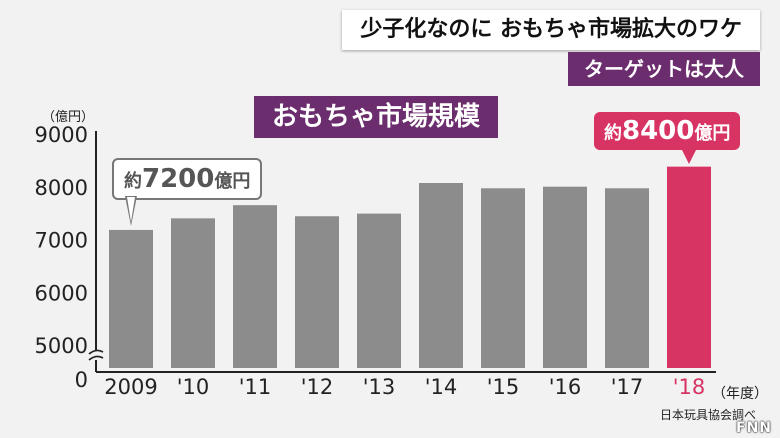 Image resolution: width=780 pixels, height=438 pixels. Describe the element at coordinates (61, 241) in the screenshot. I see `y-tick-label: 7000` at that location.